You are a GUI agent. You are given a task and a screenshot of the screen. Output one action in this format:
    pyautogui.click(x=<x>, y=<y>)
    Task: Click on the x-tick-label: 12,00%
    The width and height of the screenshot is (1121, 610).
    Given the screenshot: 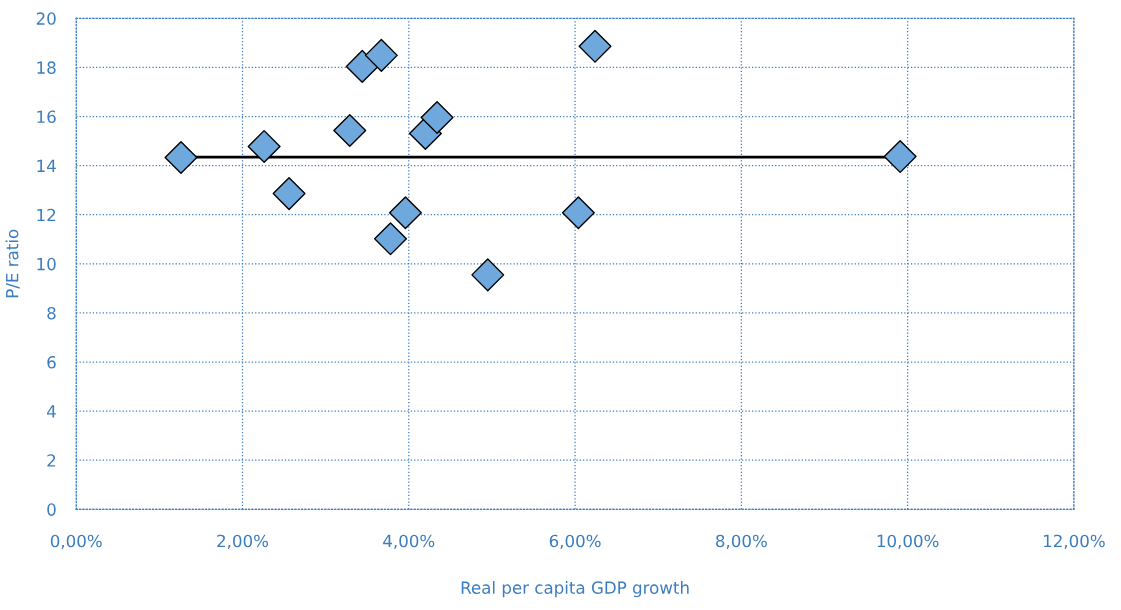 What is the action you would take?
    pyautogui.click(x=1074, y=541)
    